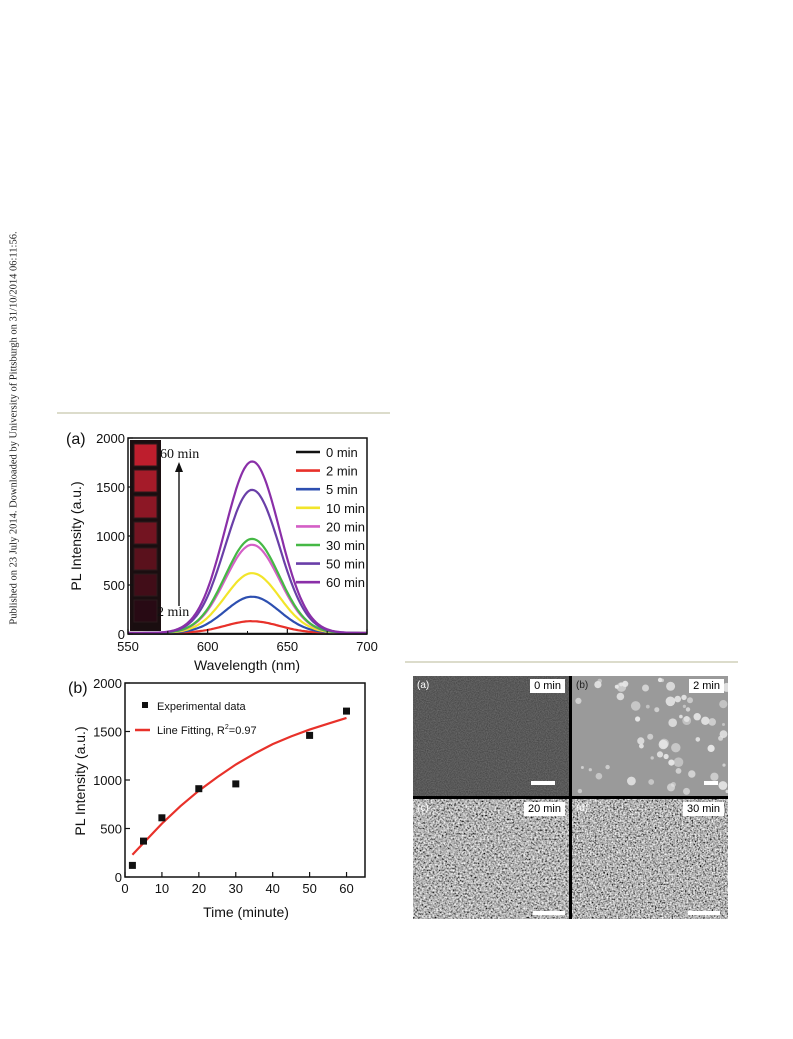  What do you see at coordinates (345, 526) in the screenshot?
I see `legend-label: 20 min` at bounding box center [345, 526].